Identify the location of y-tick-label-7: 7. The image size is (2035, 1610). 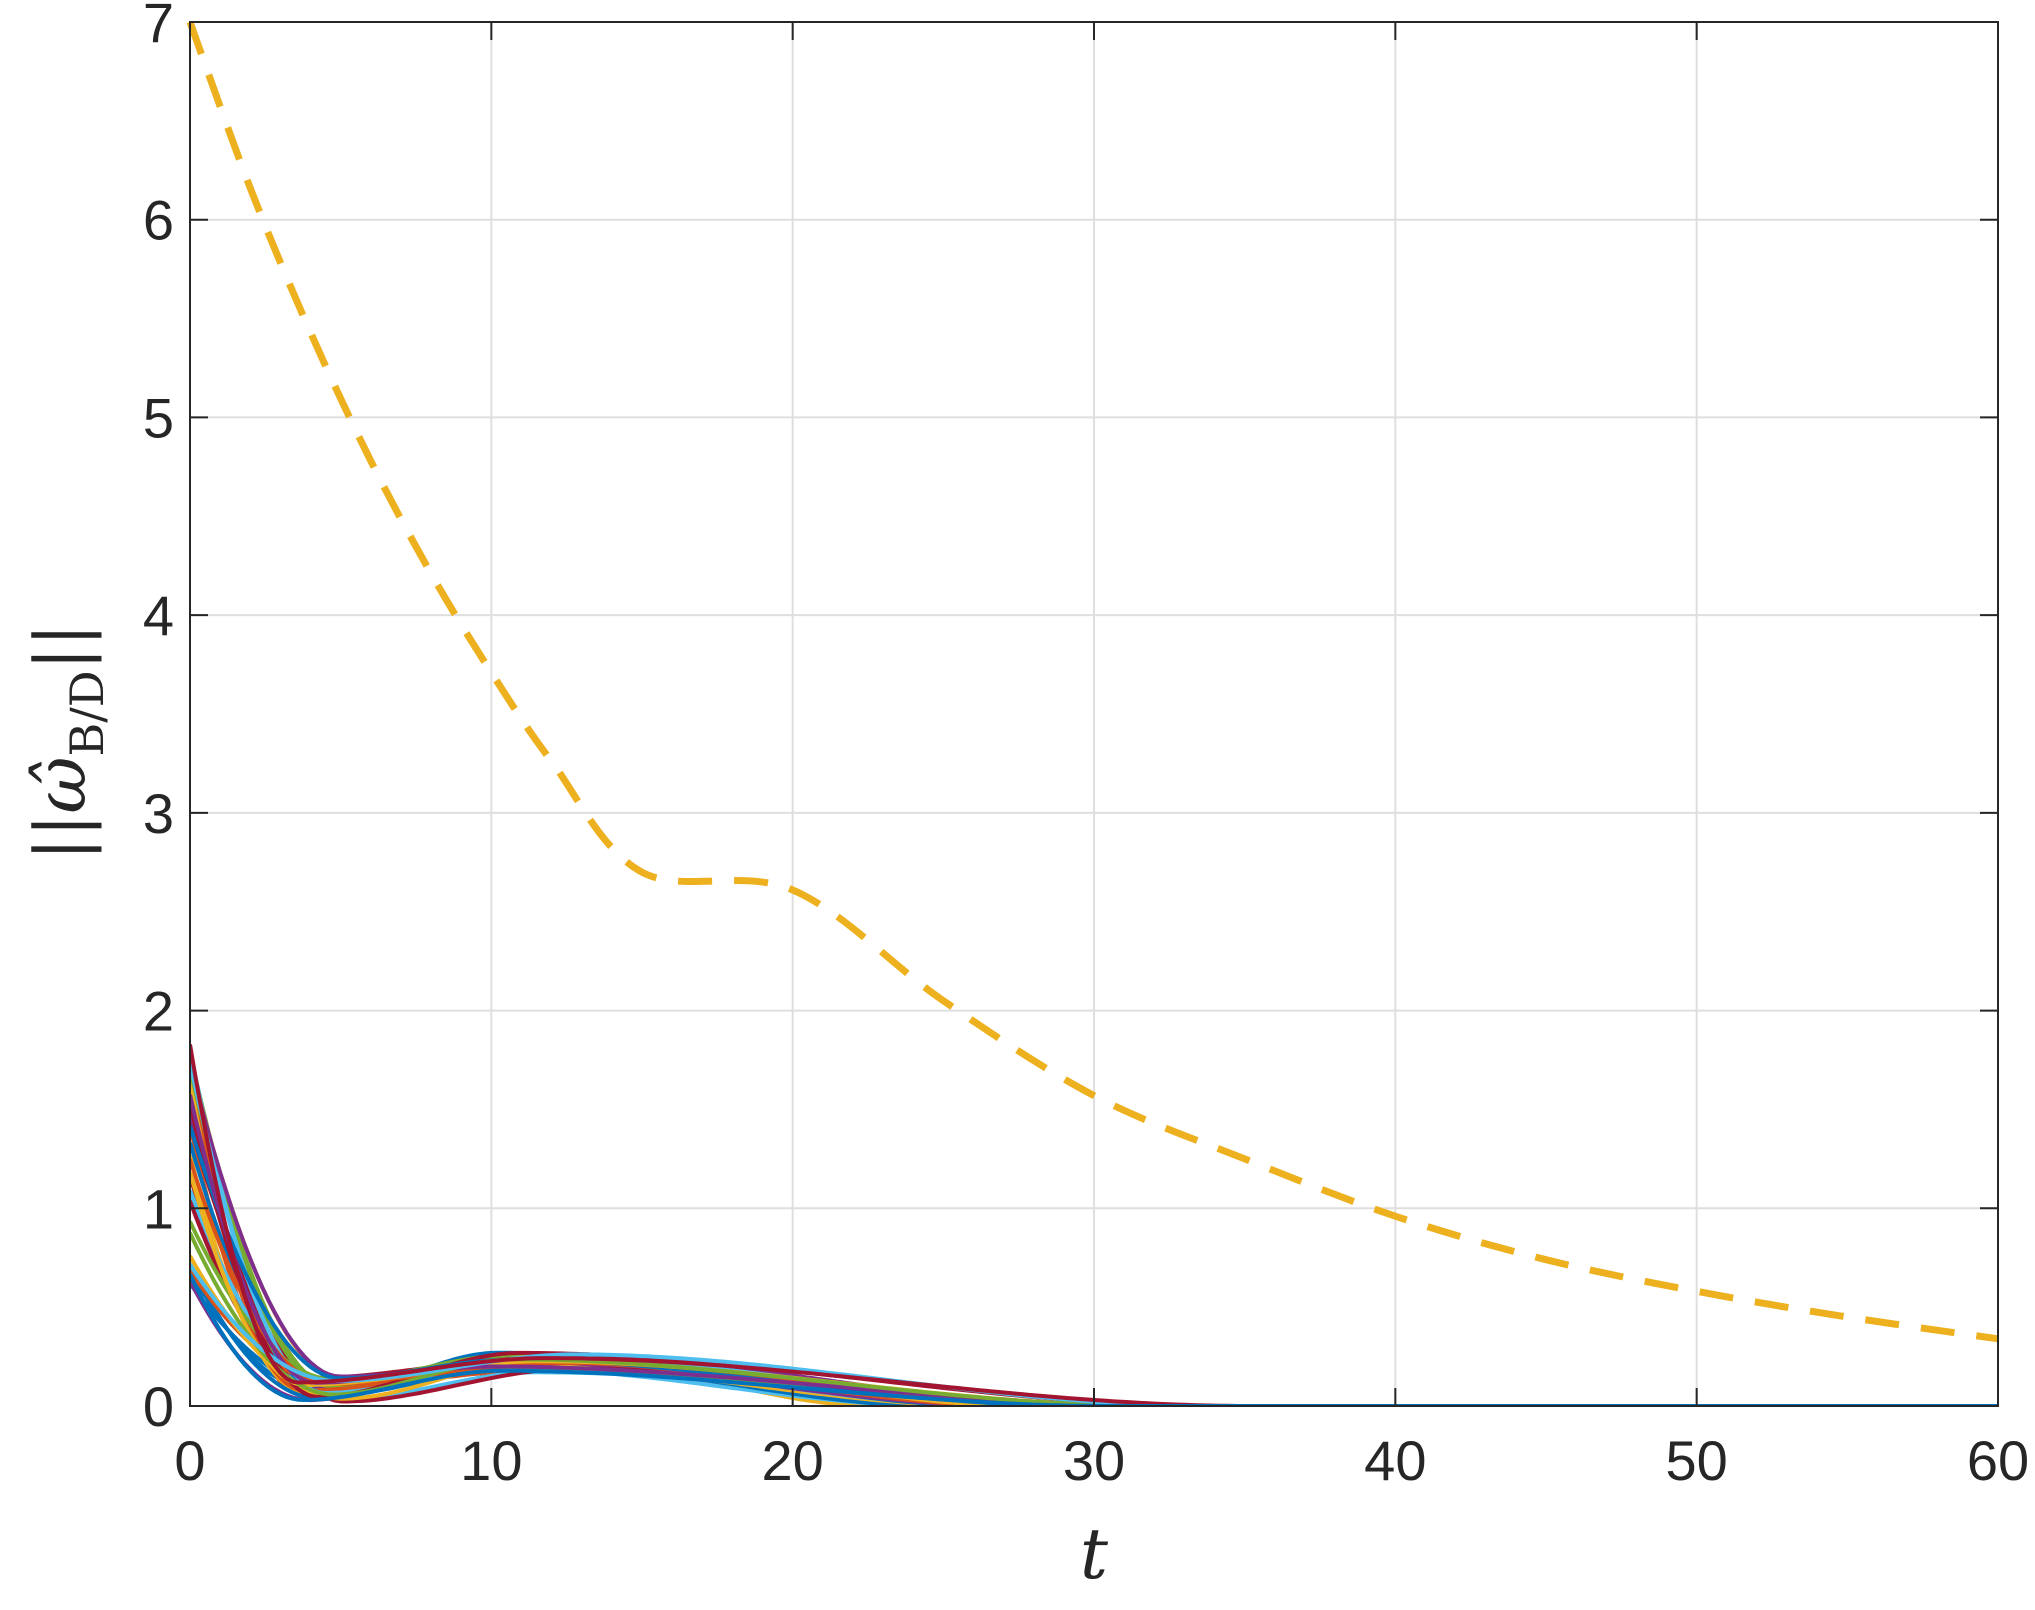
(158, 27).